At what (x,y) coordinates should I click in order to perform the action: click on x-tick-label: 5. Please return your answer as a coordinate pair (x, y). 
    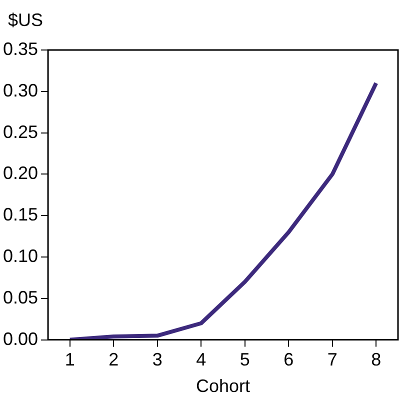
    Looking at the image, I should click on (245, 360).